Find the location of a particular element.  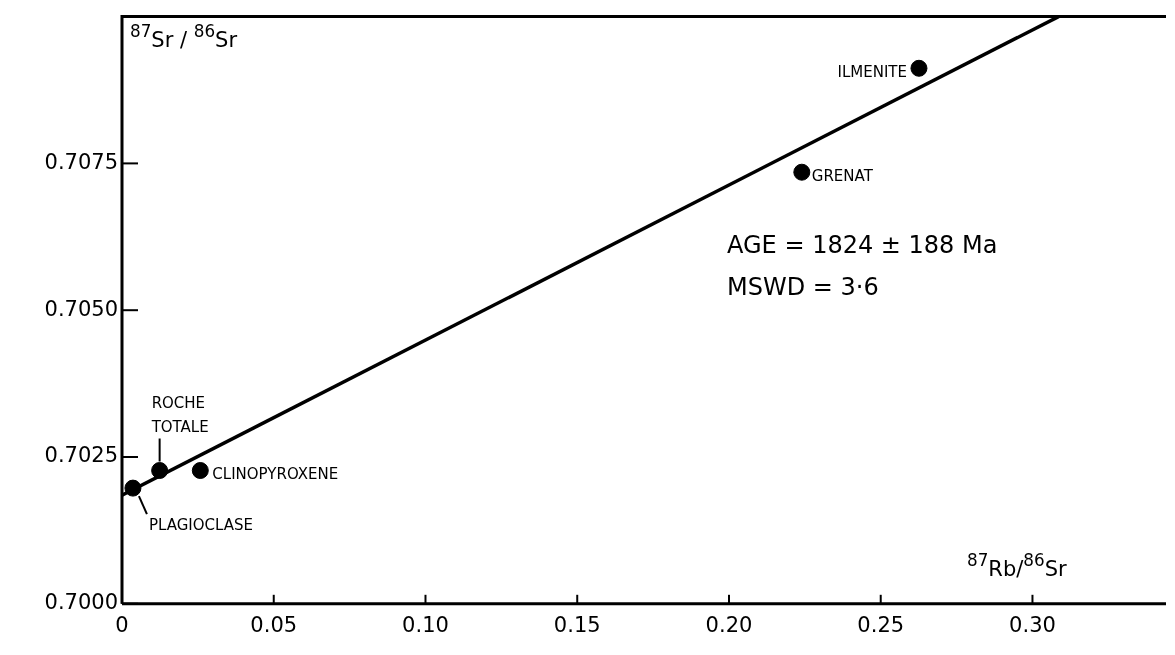

x-tick-label: 0.25 is located at coordinates (881, 624).